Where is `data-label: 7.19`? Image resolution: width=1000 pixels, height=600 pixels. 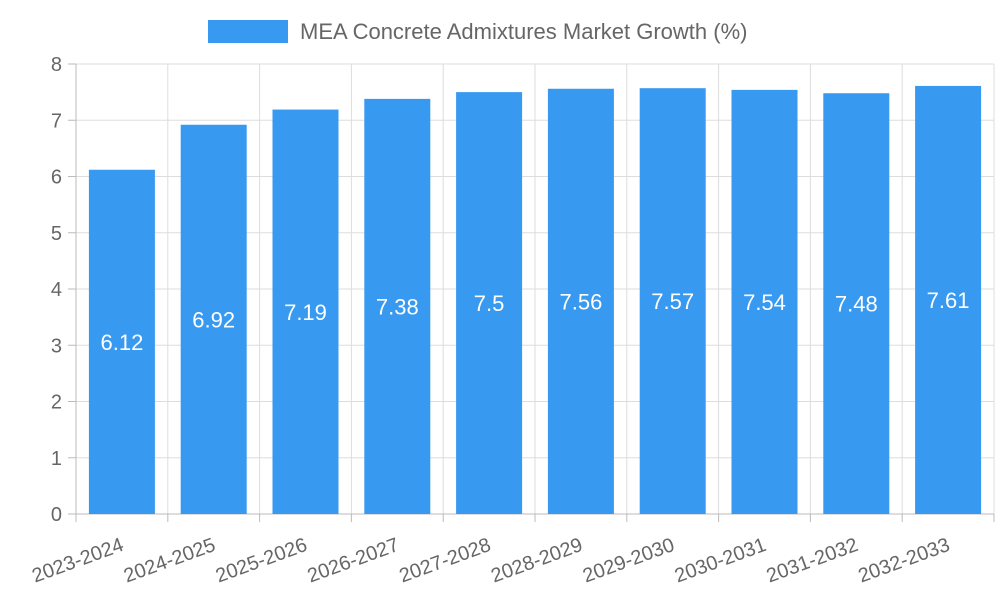
data-label: 7.19 is located at coordinates (305, 312).